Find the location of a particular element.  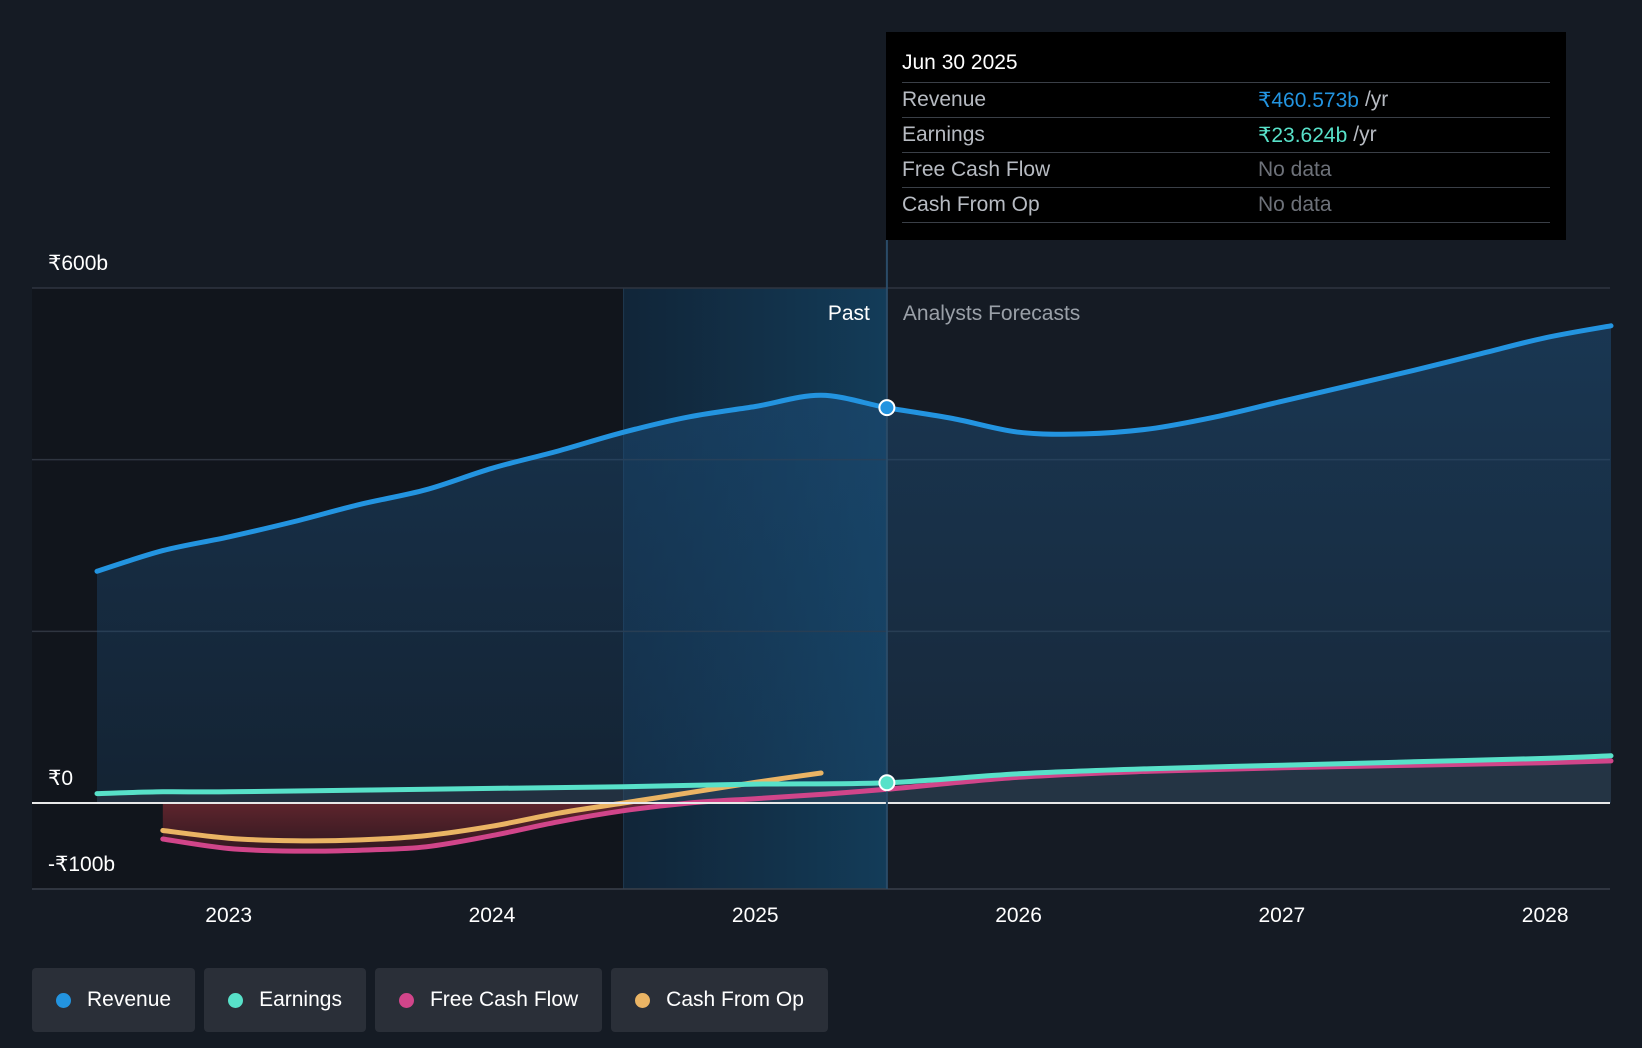

y-tick-label: ₹0 is located at coordinates (60, 778).